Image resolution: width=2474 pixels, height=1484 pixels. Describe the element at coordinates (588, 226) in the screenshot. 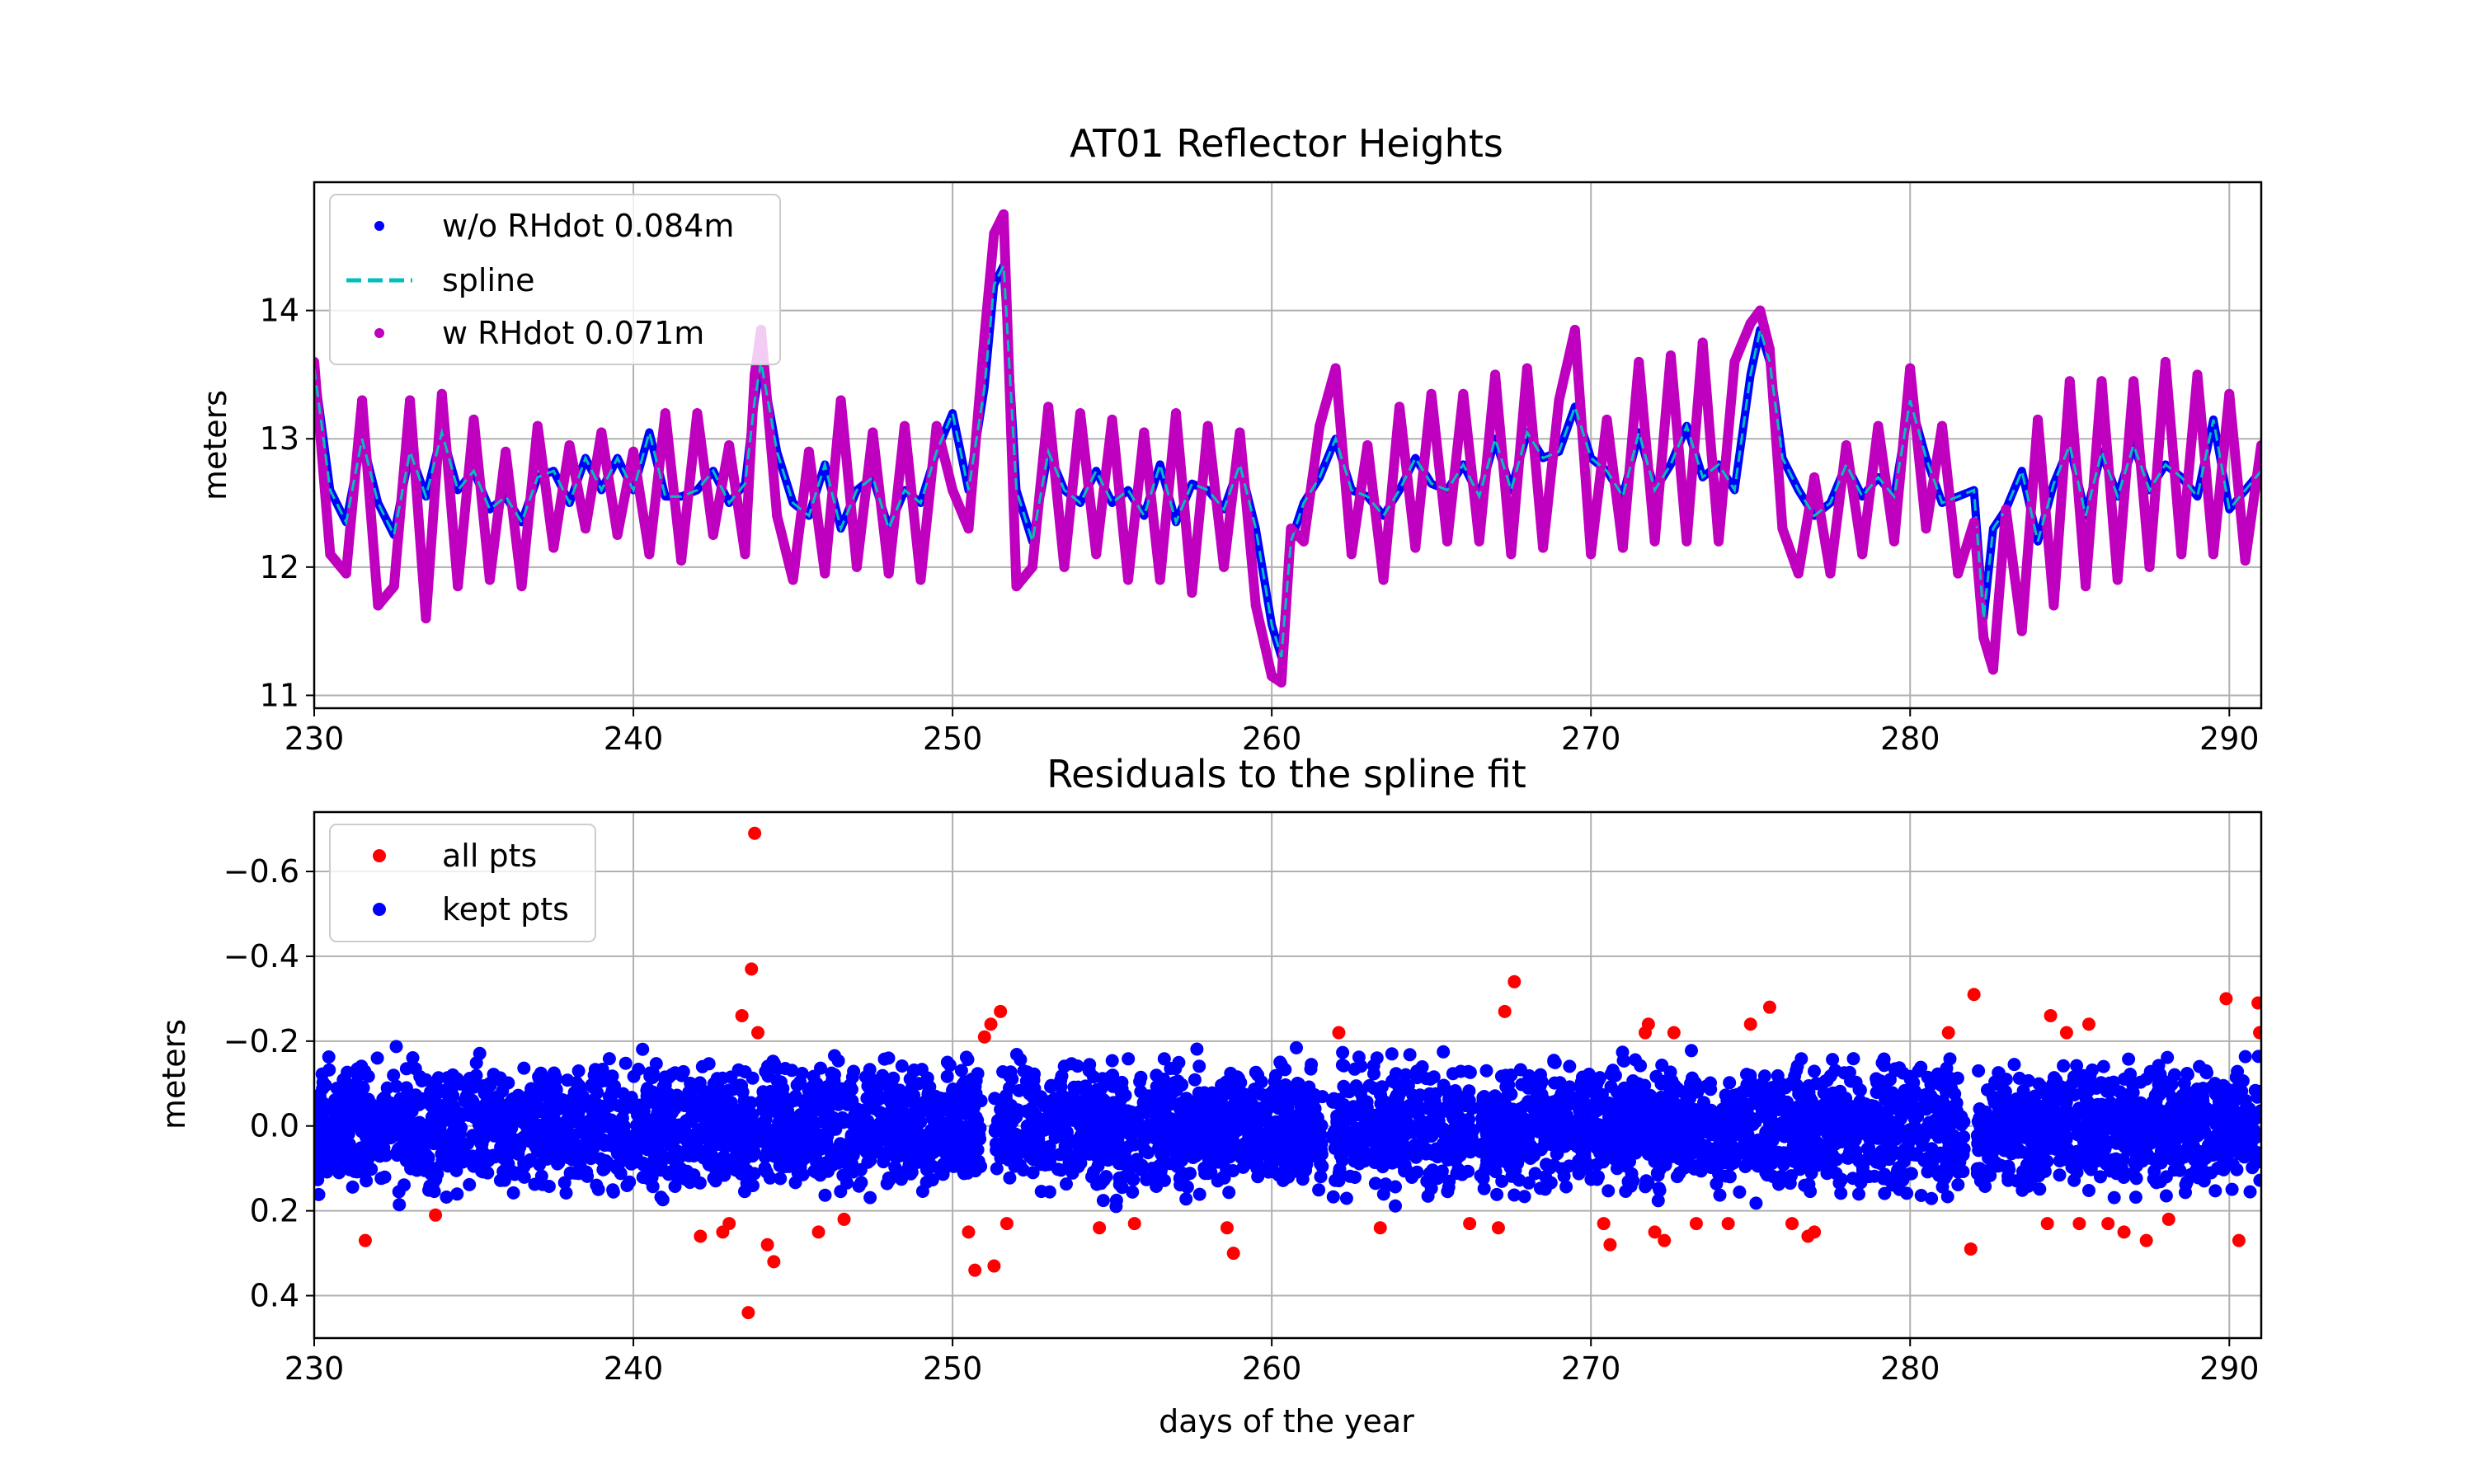

I see `legend-label-wo-rhdot: w/o RHdot 0.084m` at that location.